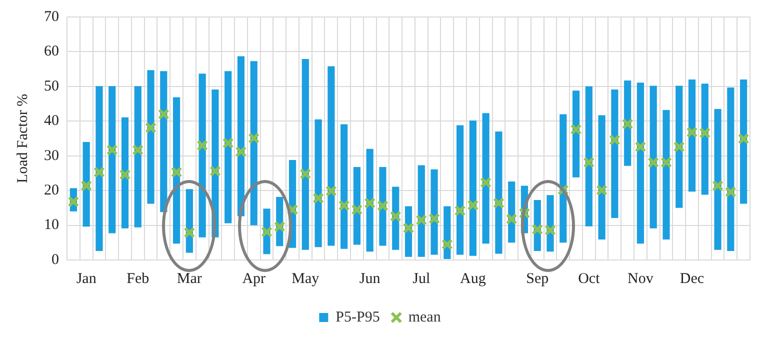 The height and width of the screenshot is (337, 778). I want to click on x-tick-label: Jul, so click(421, 278).